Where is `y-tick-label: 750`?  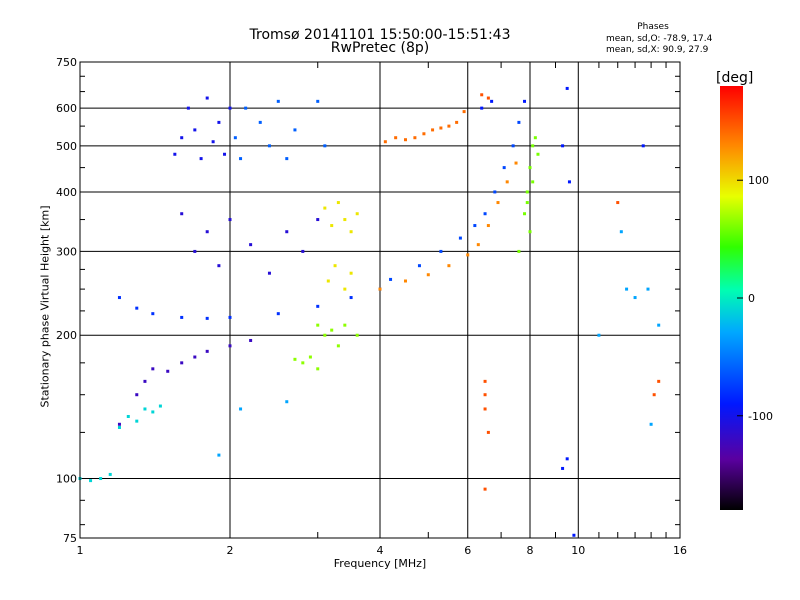
y-tick-label: 750 is located at coordinates (66, 62).